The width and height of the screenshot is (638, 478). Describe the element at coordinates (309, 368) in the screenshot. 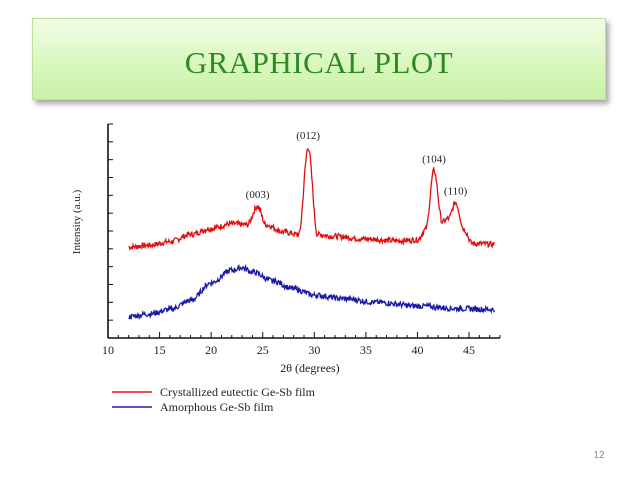

I see `x-axis-label: 2θ (degrees)` at that location.